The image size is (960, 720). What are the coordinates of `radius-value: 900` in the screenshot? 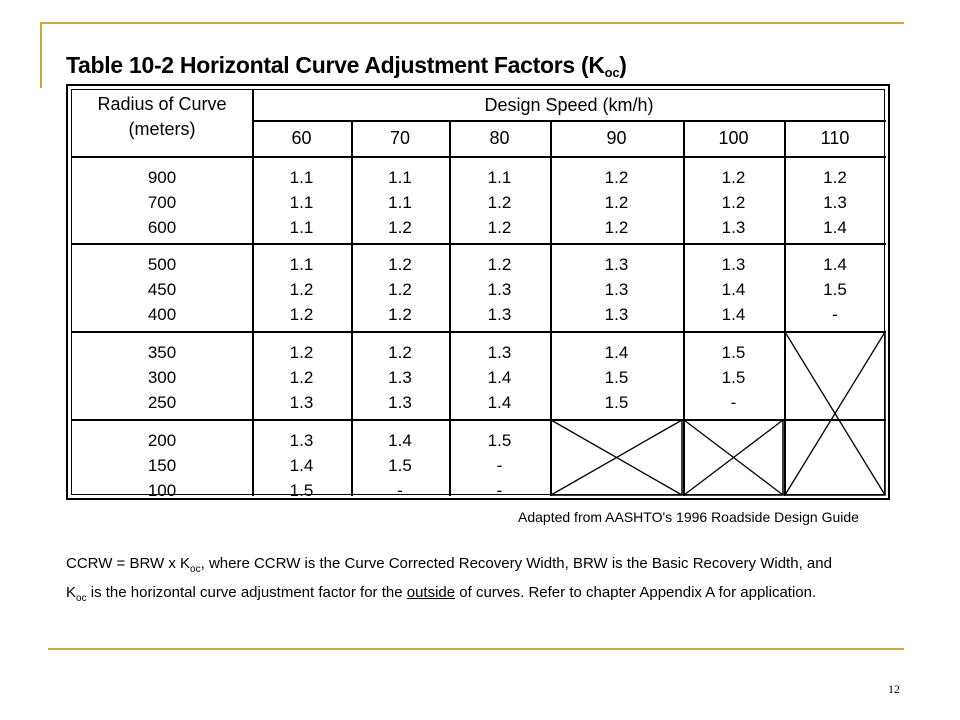 It's located at (162, 177).